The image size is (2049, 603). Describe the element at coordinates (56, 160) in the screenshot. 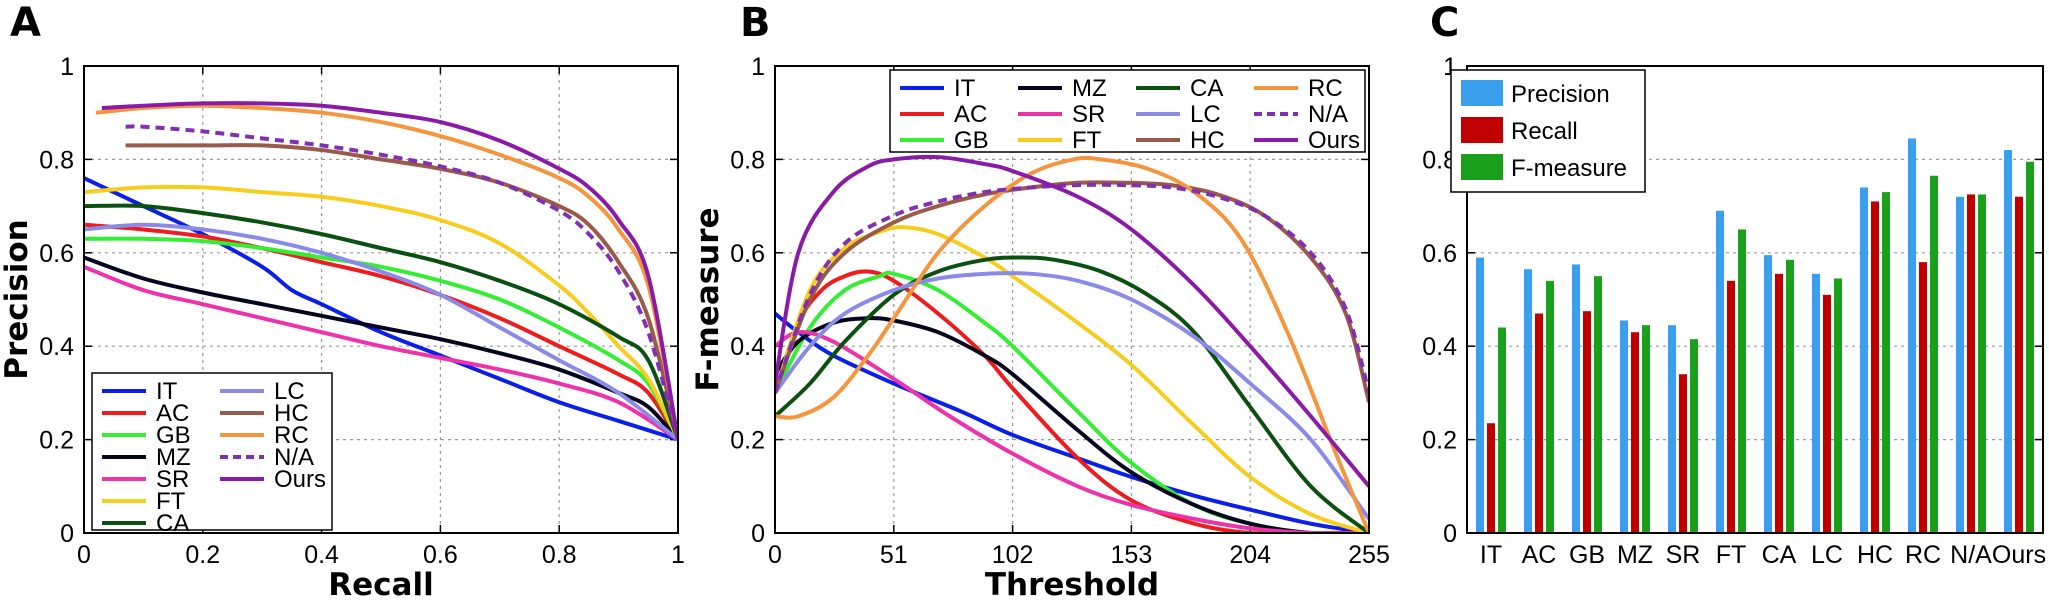

I see `y-tick-label: 0.8` at that location.